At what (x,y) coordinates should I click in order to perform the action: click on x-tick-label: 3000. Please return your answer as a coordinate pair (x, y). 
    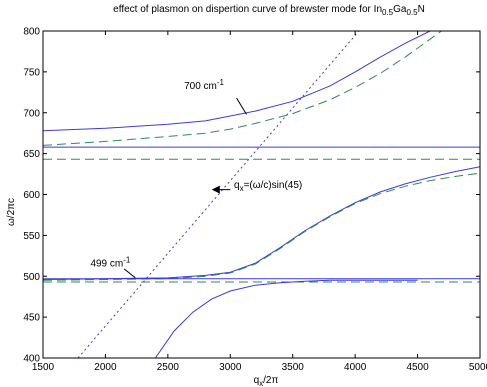
    Looking at the image, I should click on (230, 367).